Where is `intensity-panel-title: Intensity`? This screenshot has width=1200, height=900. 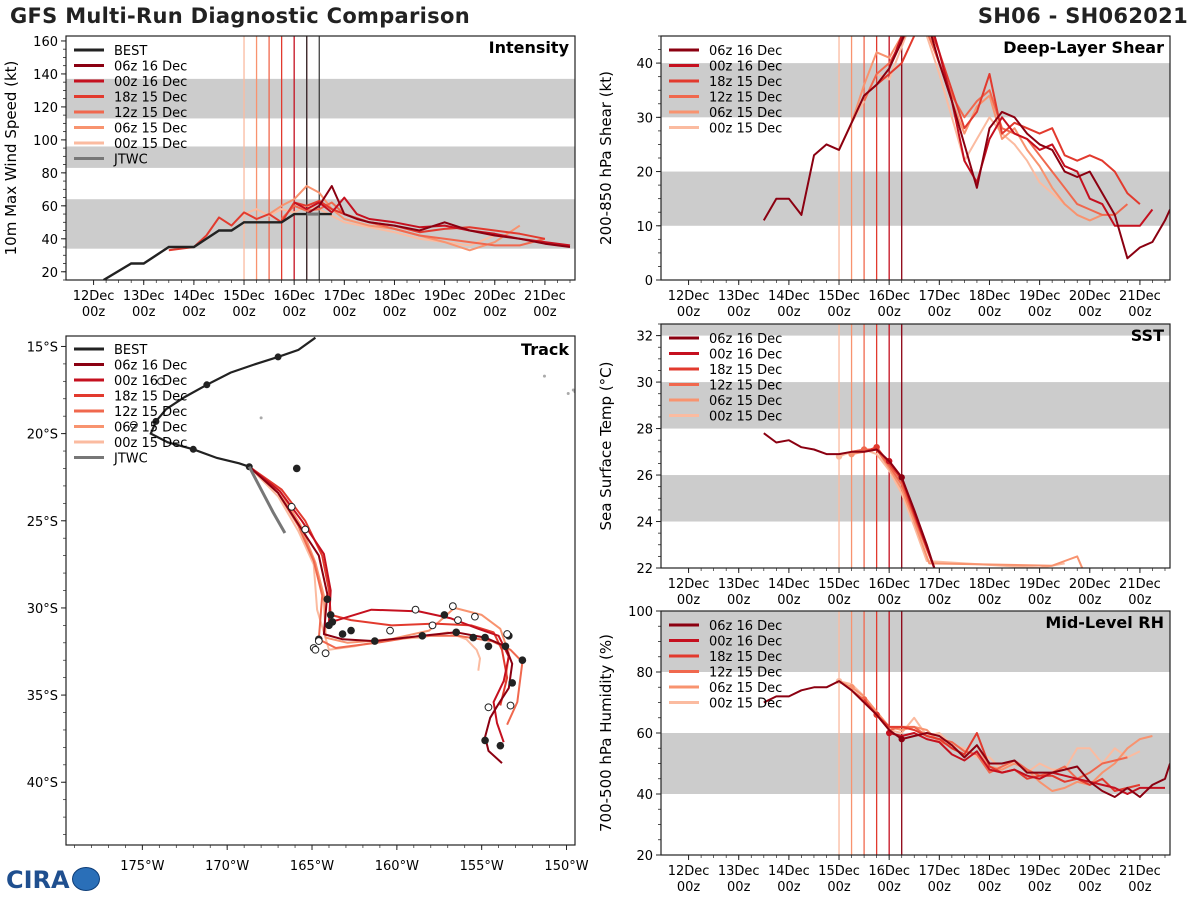 intensity-panel-title: Intensity is located at coordinates (529, 47).